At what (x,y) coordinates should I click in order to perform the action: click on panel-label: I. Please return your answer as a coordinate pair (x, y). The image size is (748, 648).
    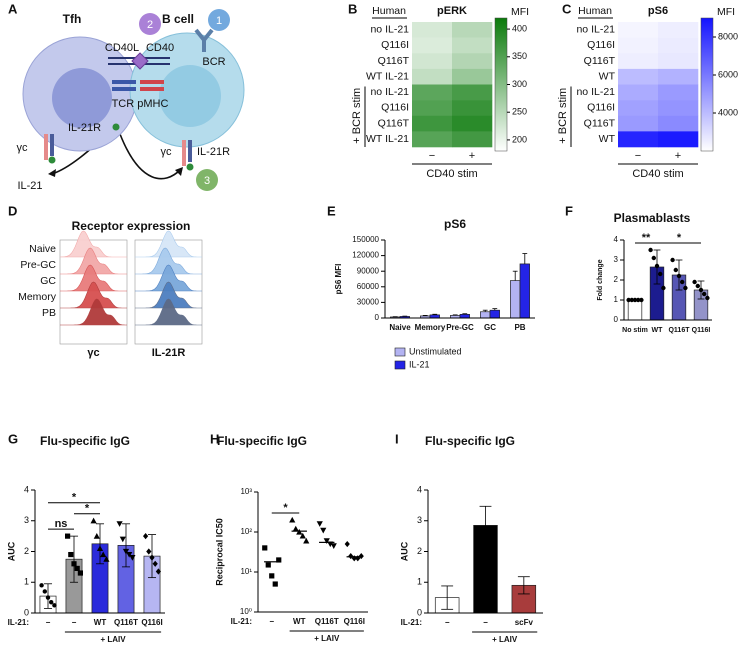
    Looking at the image, I should click on (397, 438).